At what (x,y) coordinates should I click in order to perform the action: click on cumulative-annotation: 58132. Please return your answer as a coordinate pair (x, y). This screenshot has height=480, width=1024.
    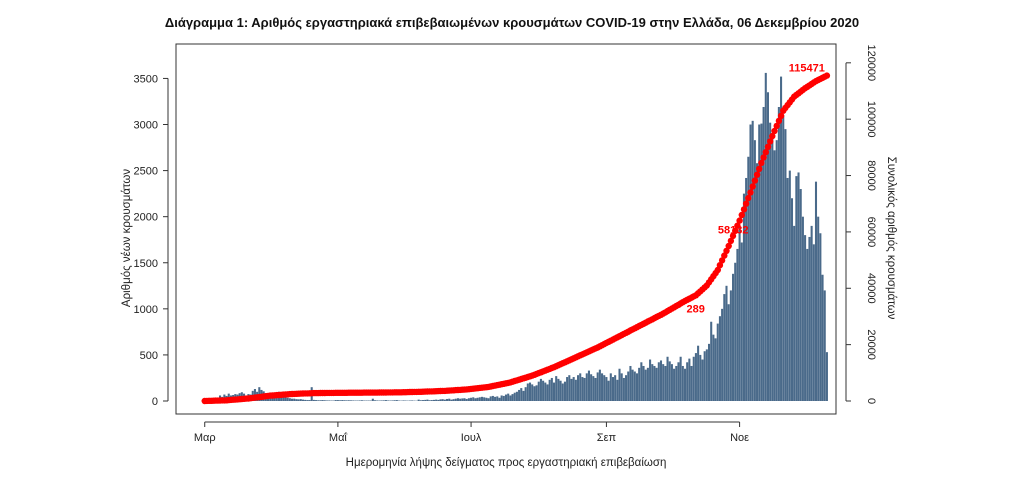
    Looking at the image, I should click on (733, 231).